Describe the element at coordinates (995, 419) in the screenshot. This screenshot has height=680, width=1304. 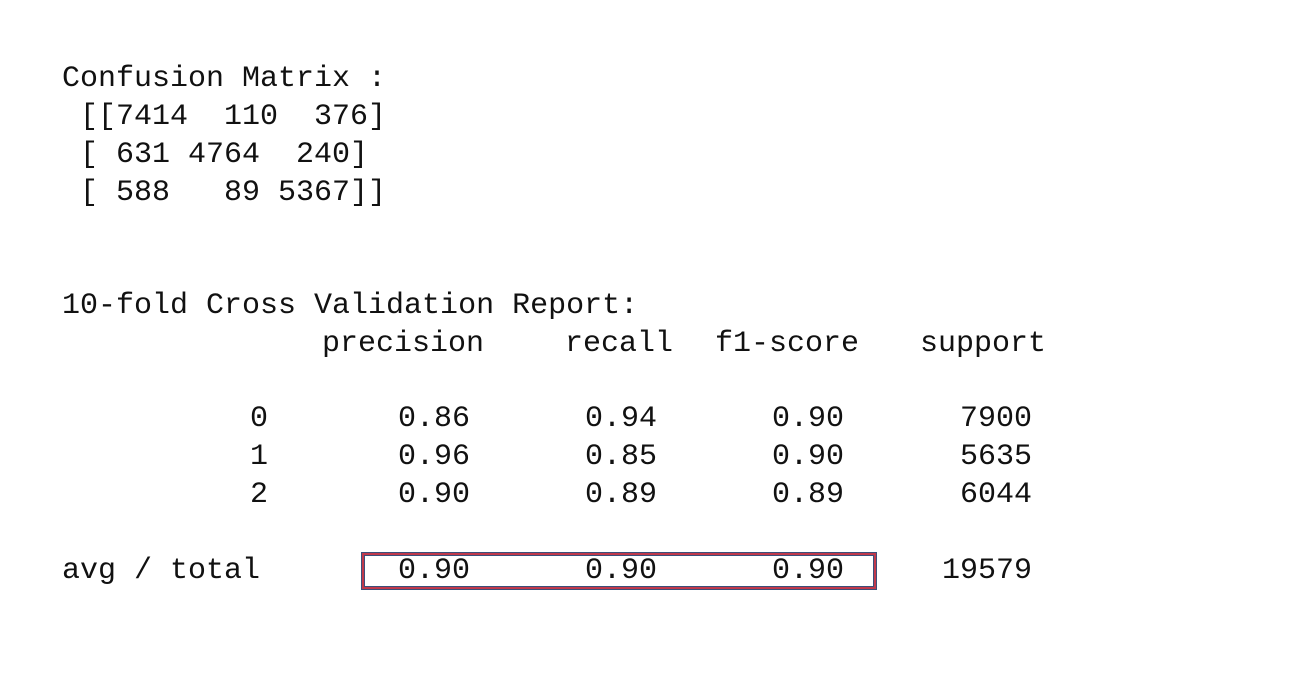
I see `support-value: 7900` at that location.